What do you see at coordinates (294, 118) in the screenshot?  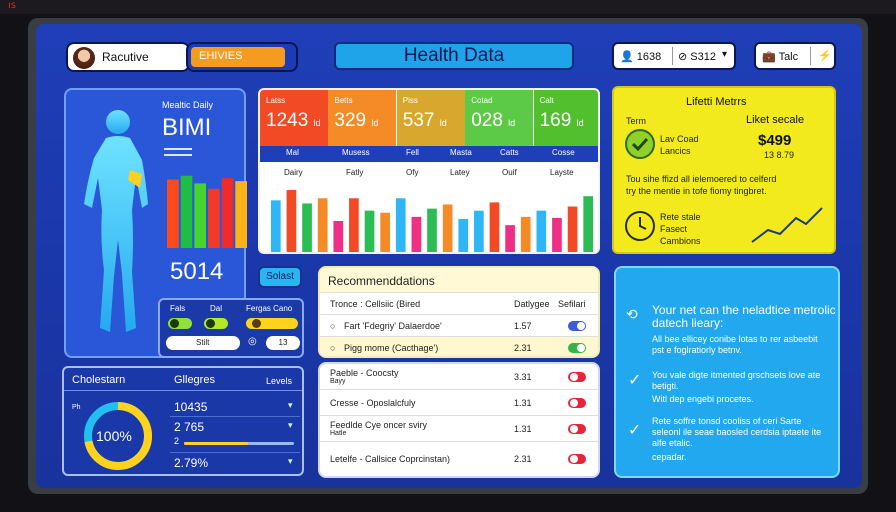 I see `metric-tile: Latss 1243 ld` at bounding box center [294, 118].